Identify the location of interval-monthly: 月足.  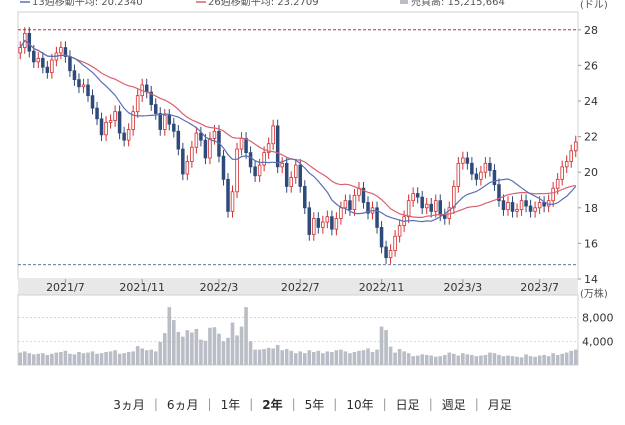
(499, 404).